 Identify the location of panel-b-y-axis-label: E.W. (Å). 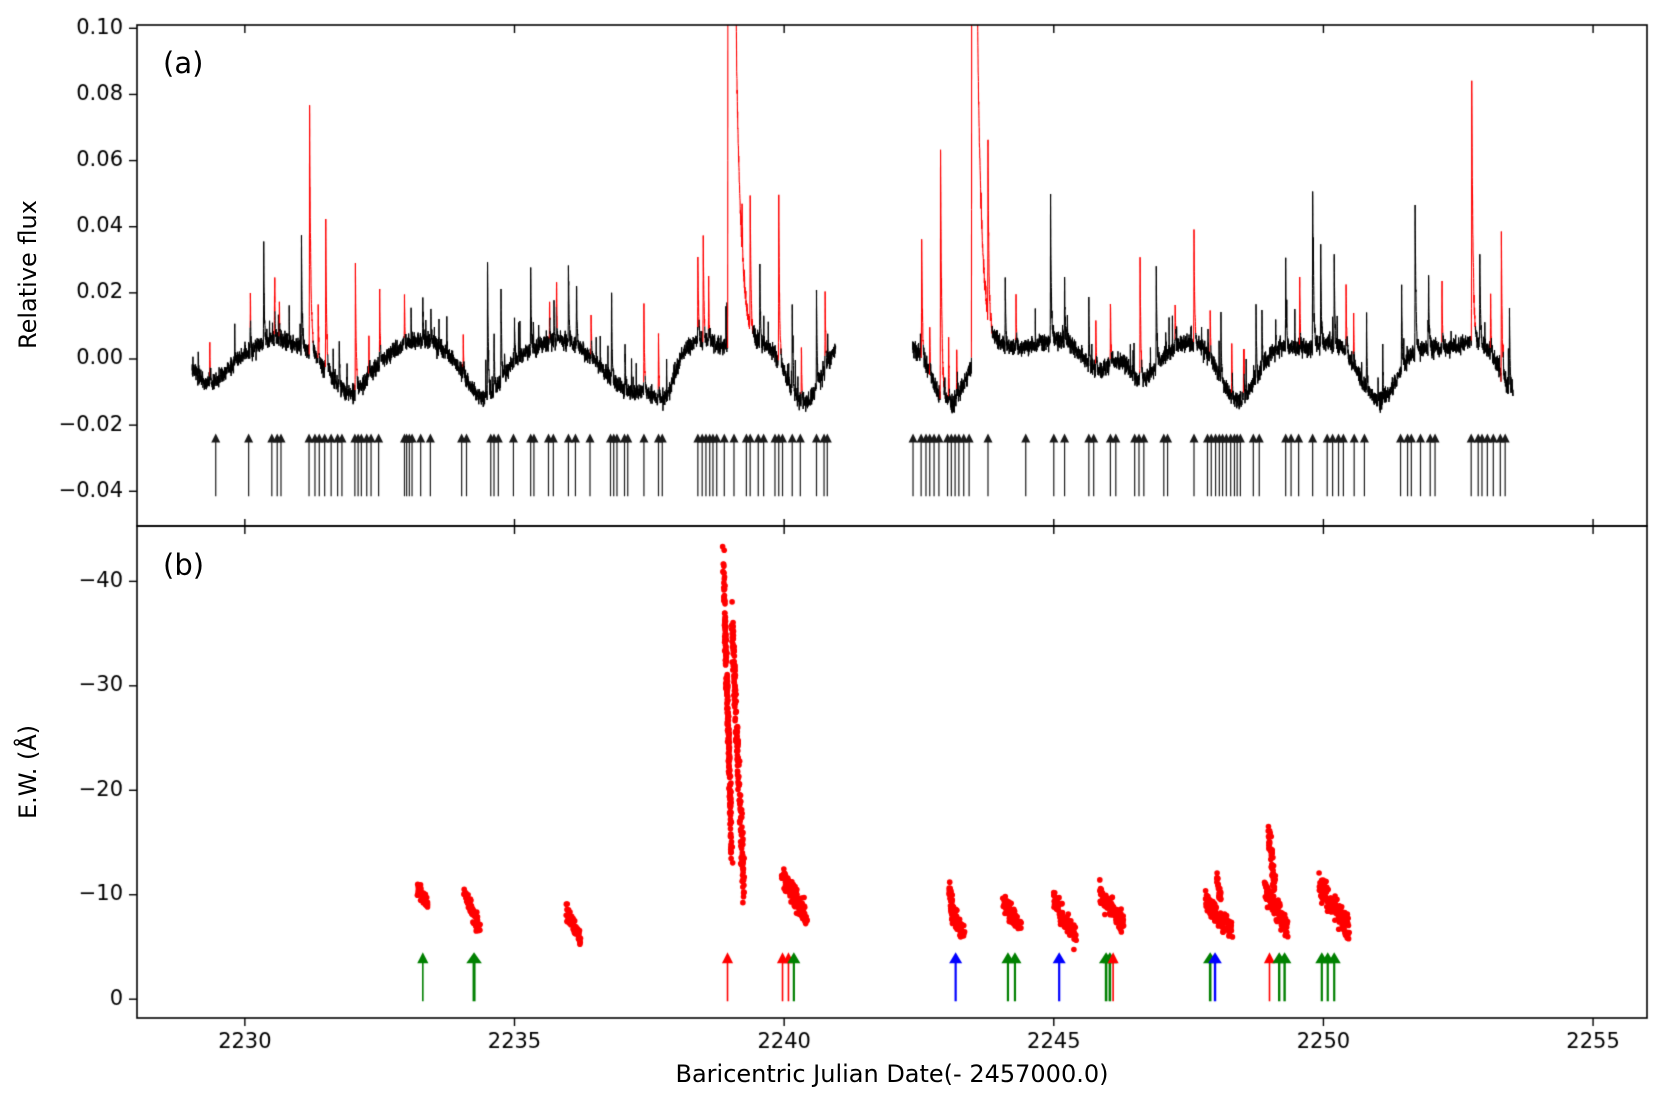
(28, 772).